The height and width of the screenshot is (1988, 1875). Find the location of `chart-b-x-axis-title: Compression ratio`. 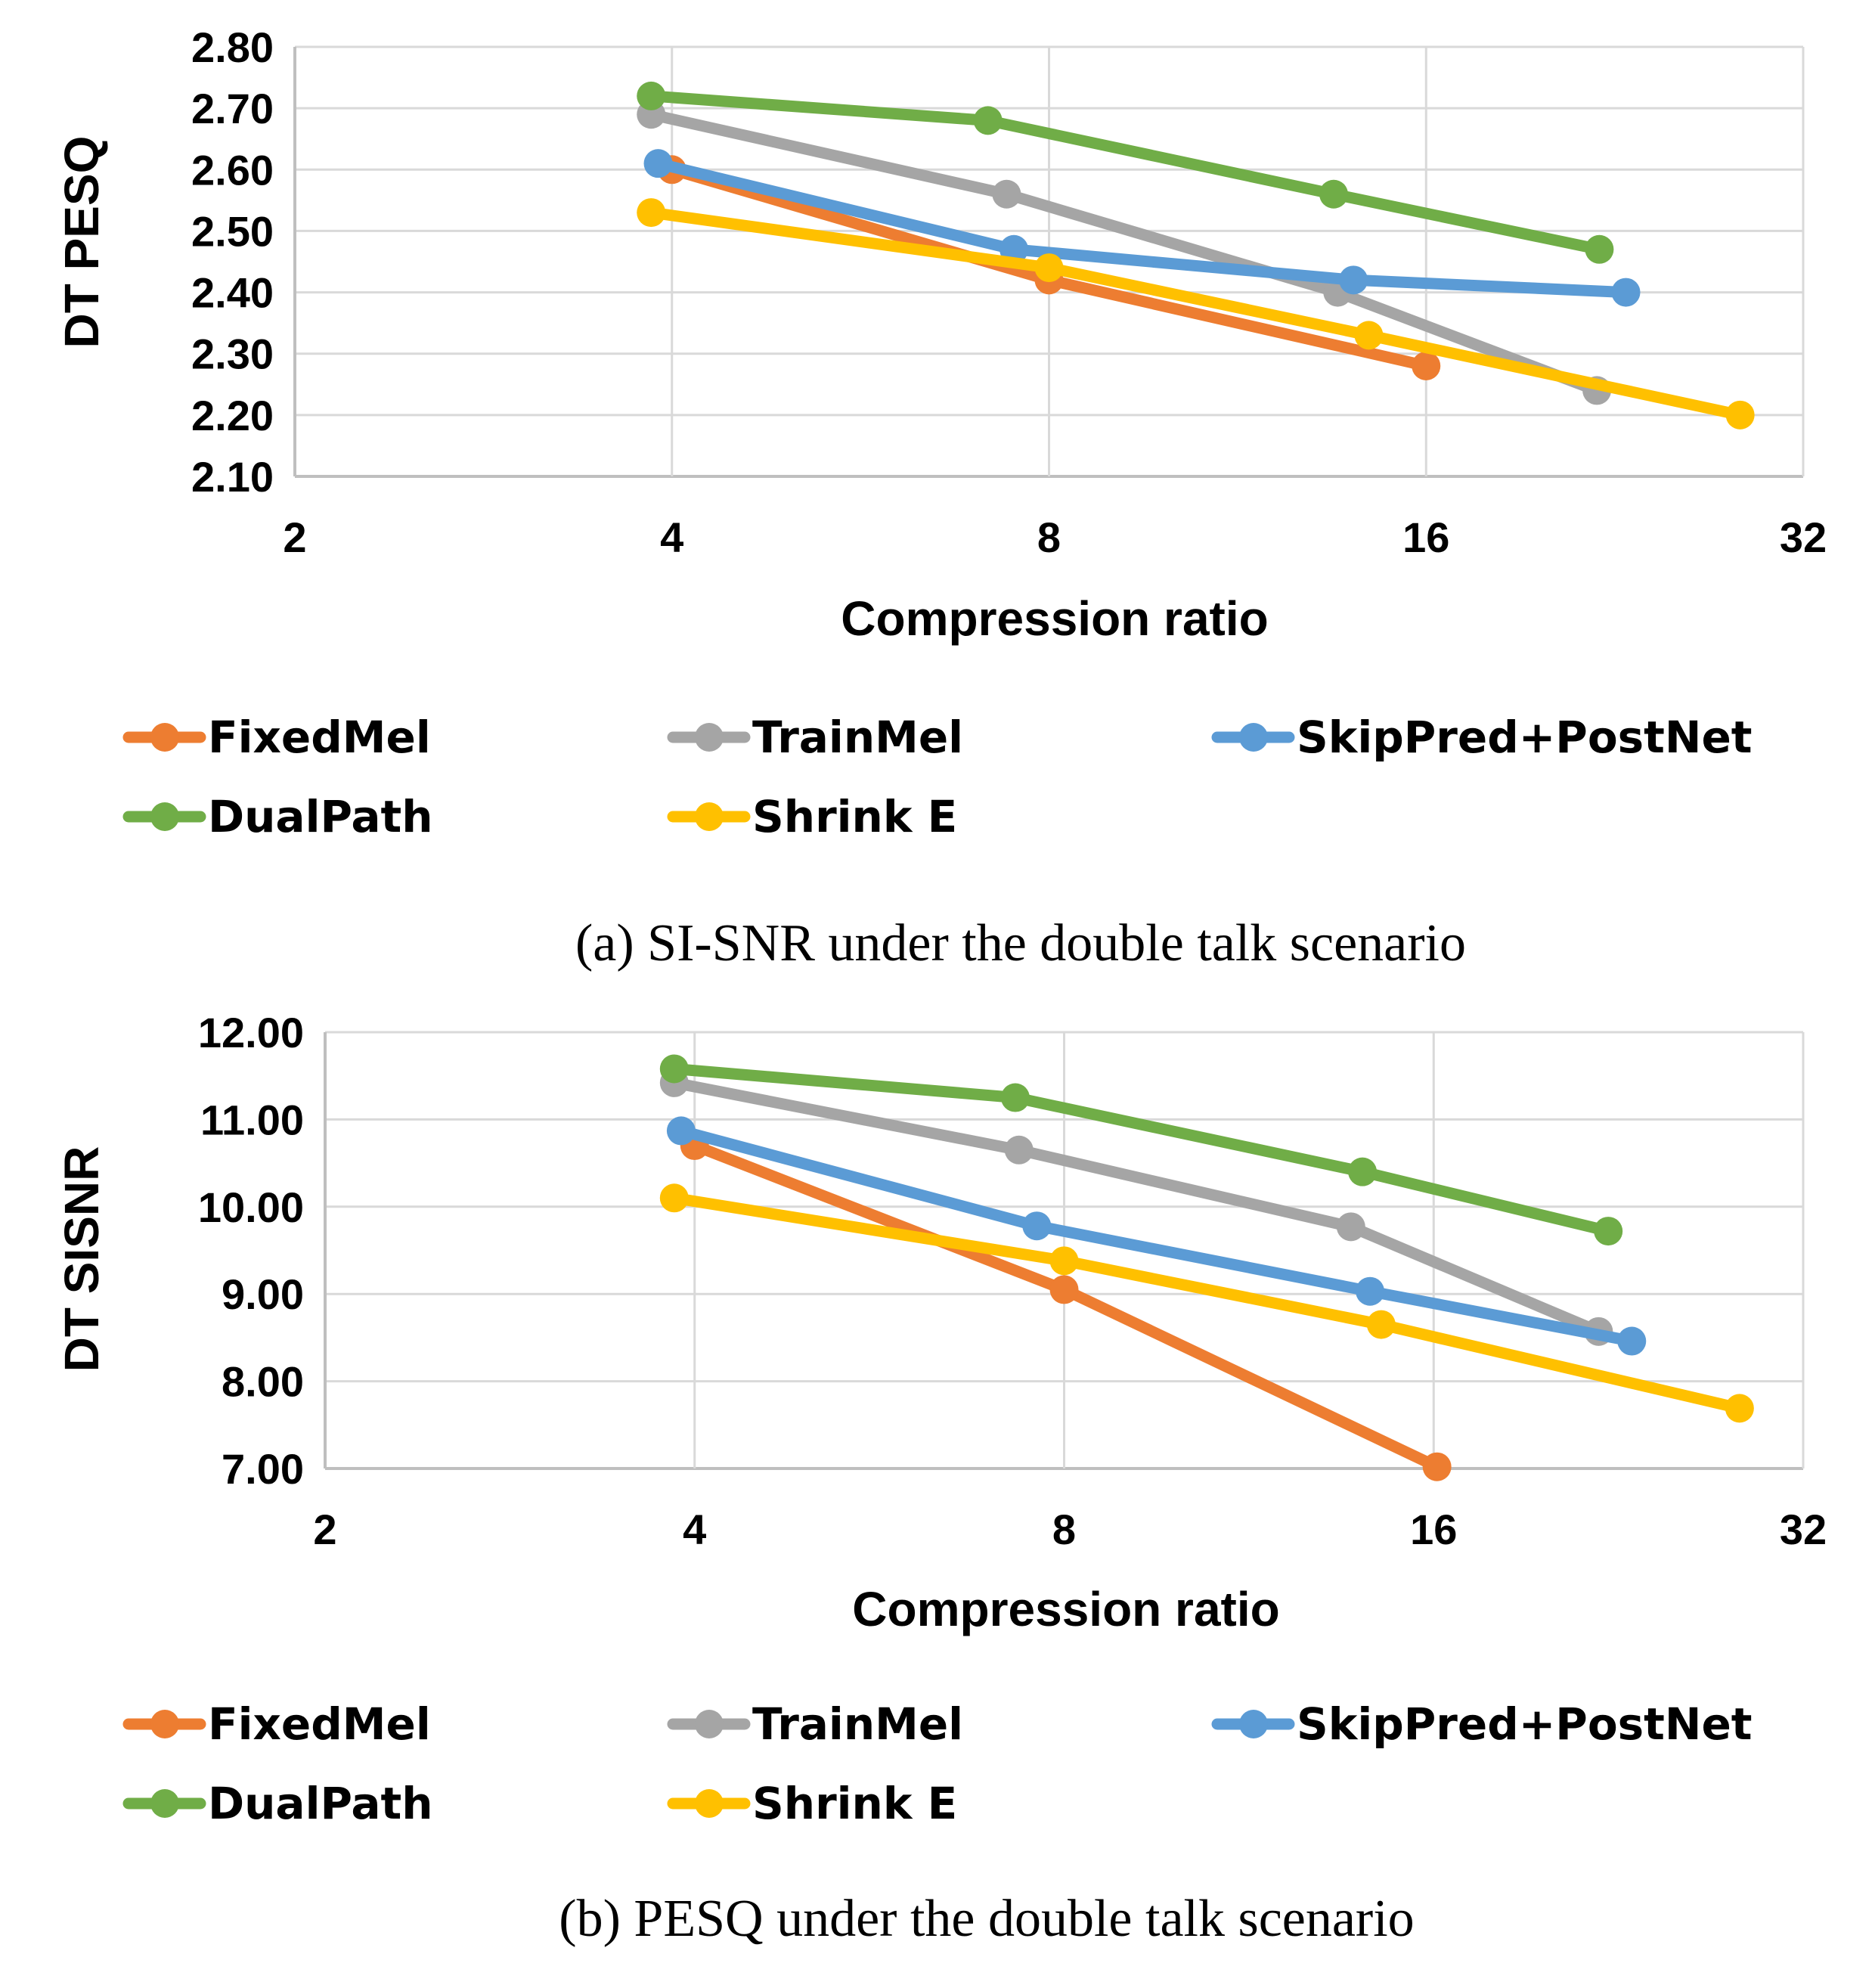

chart-b-x-axis-title: Compression ratio is located at coordinates (1065, 1609).